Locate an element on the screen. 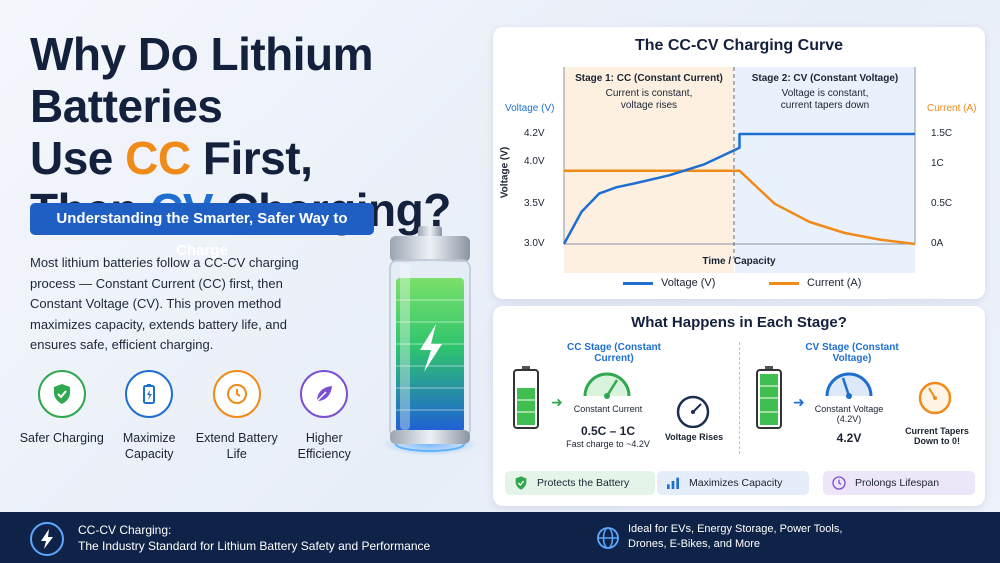 This screenshot has height=563, width=1000. stage2-desc: Voltage is constant, current tapers down is located at coordinates (825, 99).